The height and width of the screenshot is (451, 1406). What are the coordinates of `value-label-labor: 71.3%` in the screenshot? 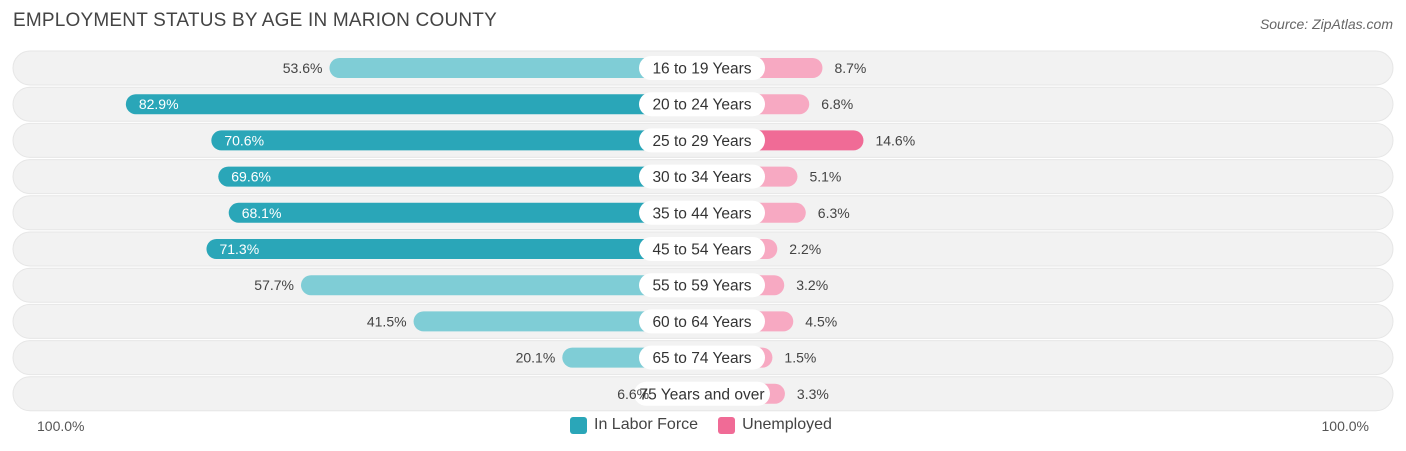 It's located at (239, 249).